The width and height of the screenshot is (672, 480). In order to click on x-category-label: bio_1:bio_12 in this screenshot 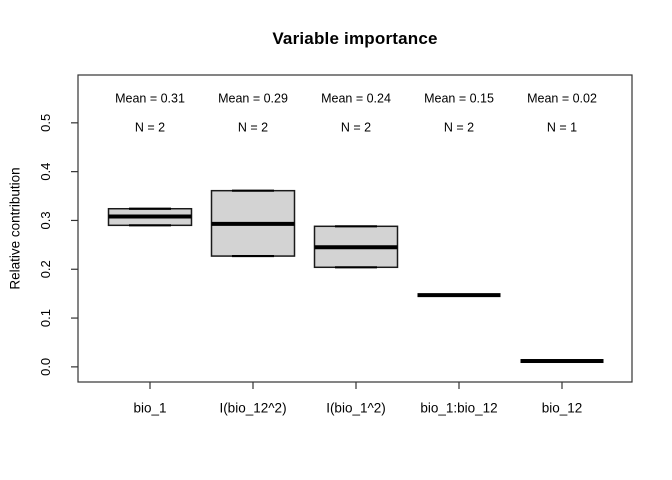, I will do `click(458, 408)`.